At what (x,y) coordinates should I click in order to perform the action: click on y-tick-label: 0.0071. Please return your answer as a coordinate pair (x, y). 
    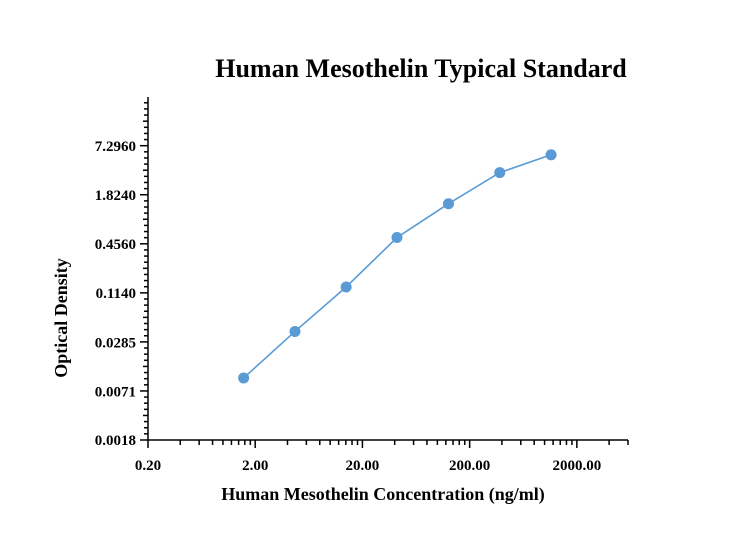
    Looking at the image, I should click on (115, 392).